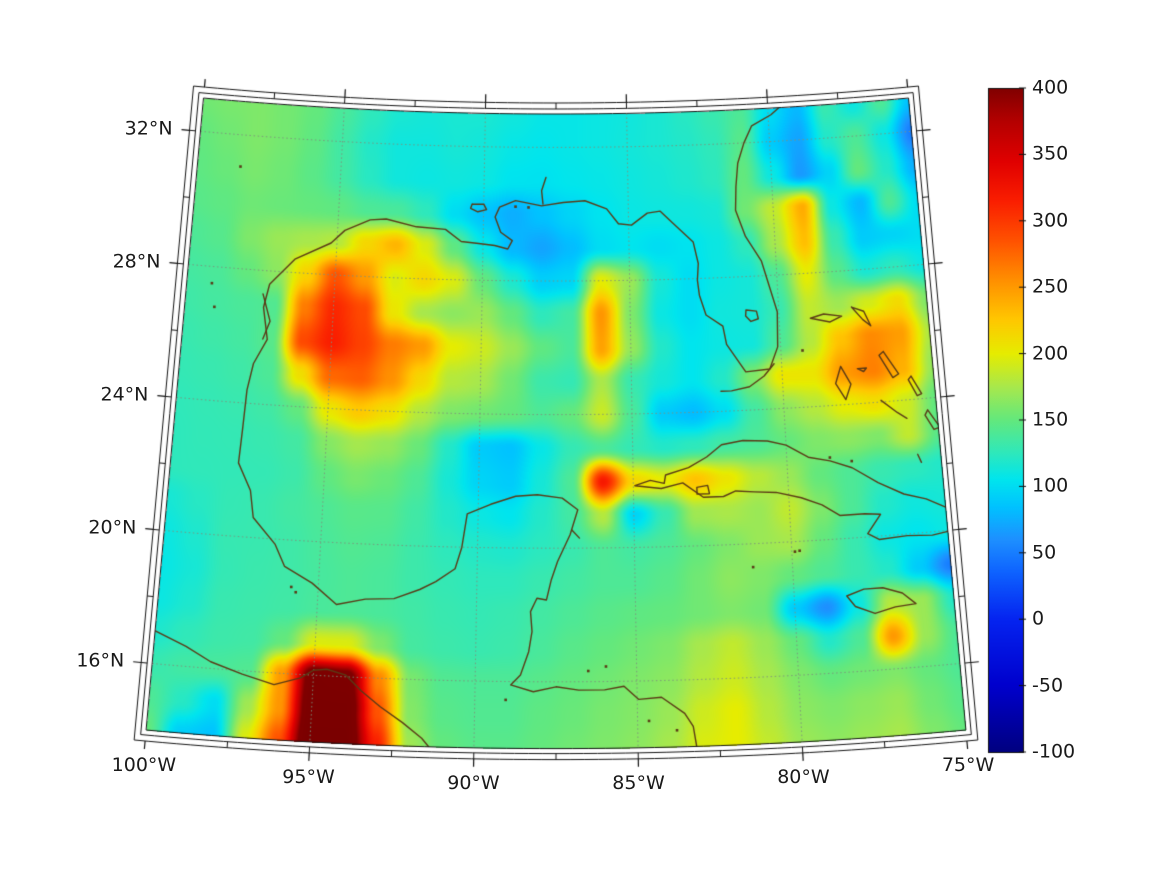  What do you see at coordinates (1038, 618) in the screenshot?
I see `colorbar-label-0: 0` at bounding box center [1038, 618].